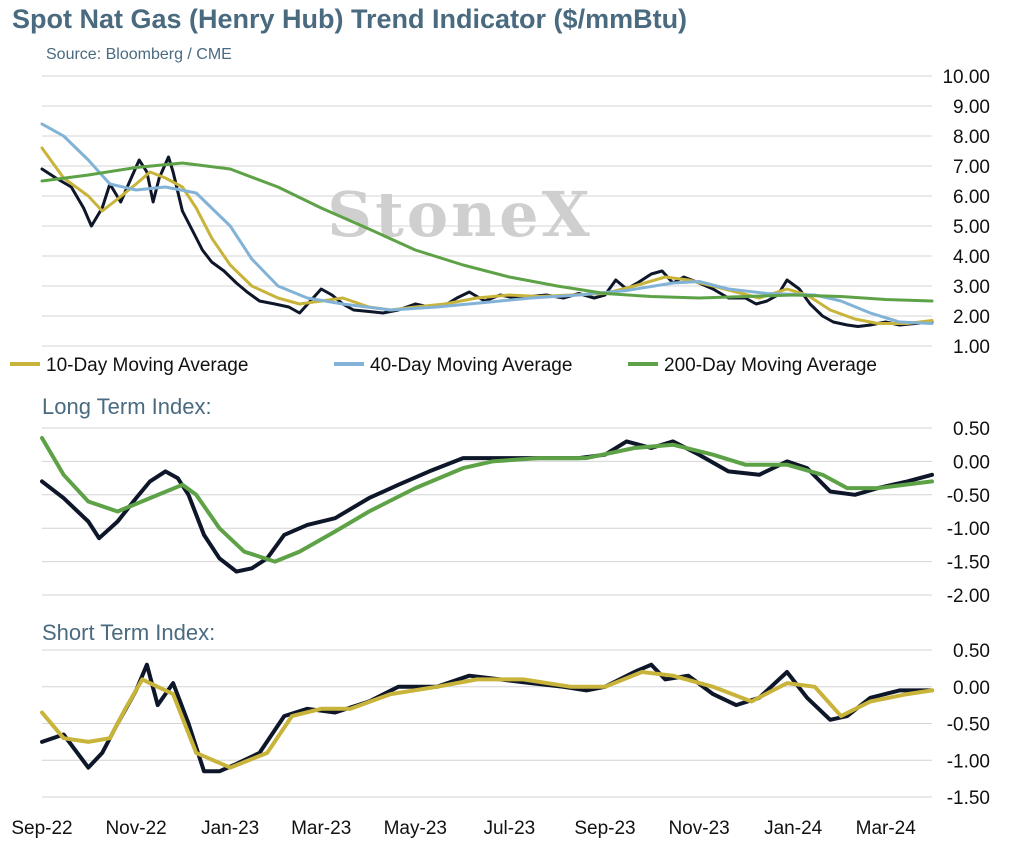 The image size is (1014, 846). Describe the element at coordinates (793, 828) in the screenshot. I see `x-tick-label: Jan-24` at that location.